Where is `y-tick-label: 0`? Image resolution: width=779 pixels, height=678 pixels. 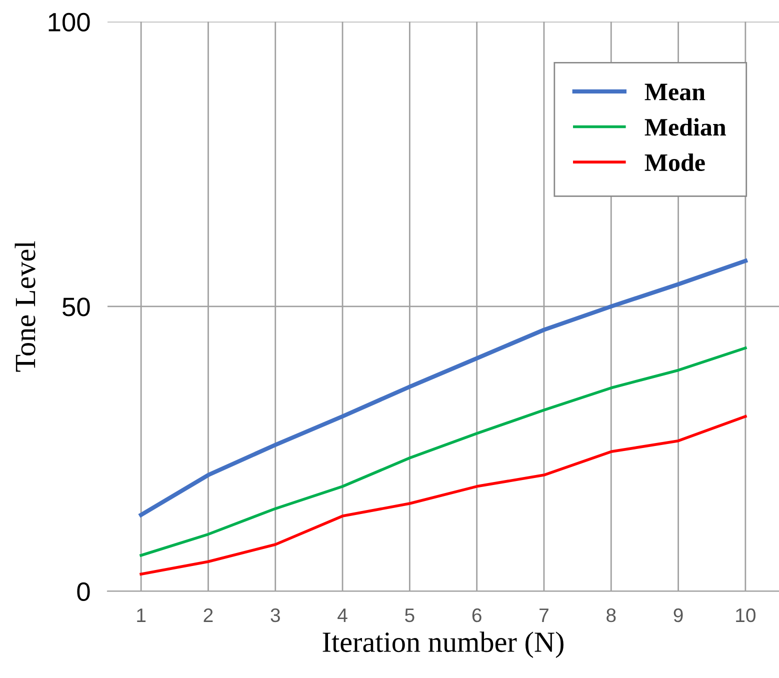
y-tick-label: 0 is located at coordinates (83, 592).